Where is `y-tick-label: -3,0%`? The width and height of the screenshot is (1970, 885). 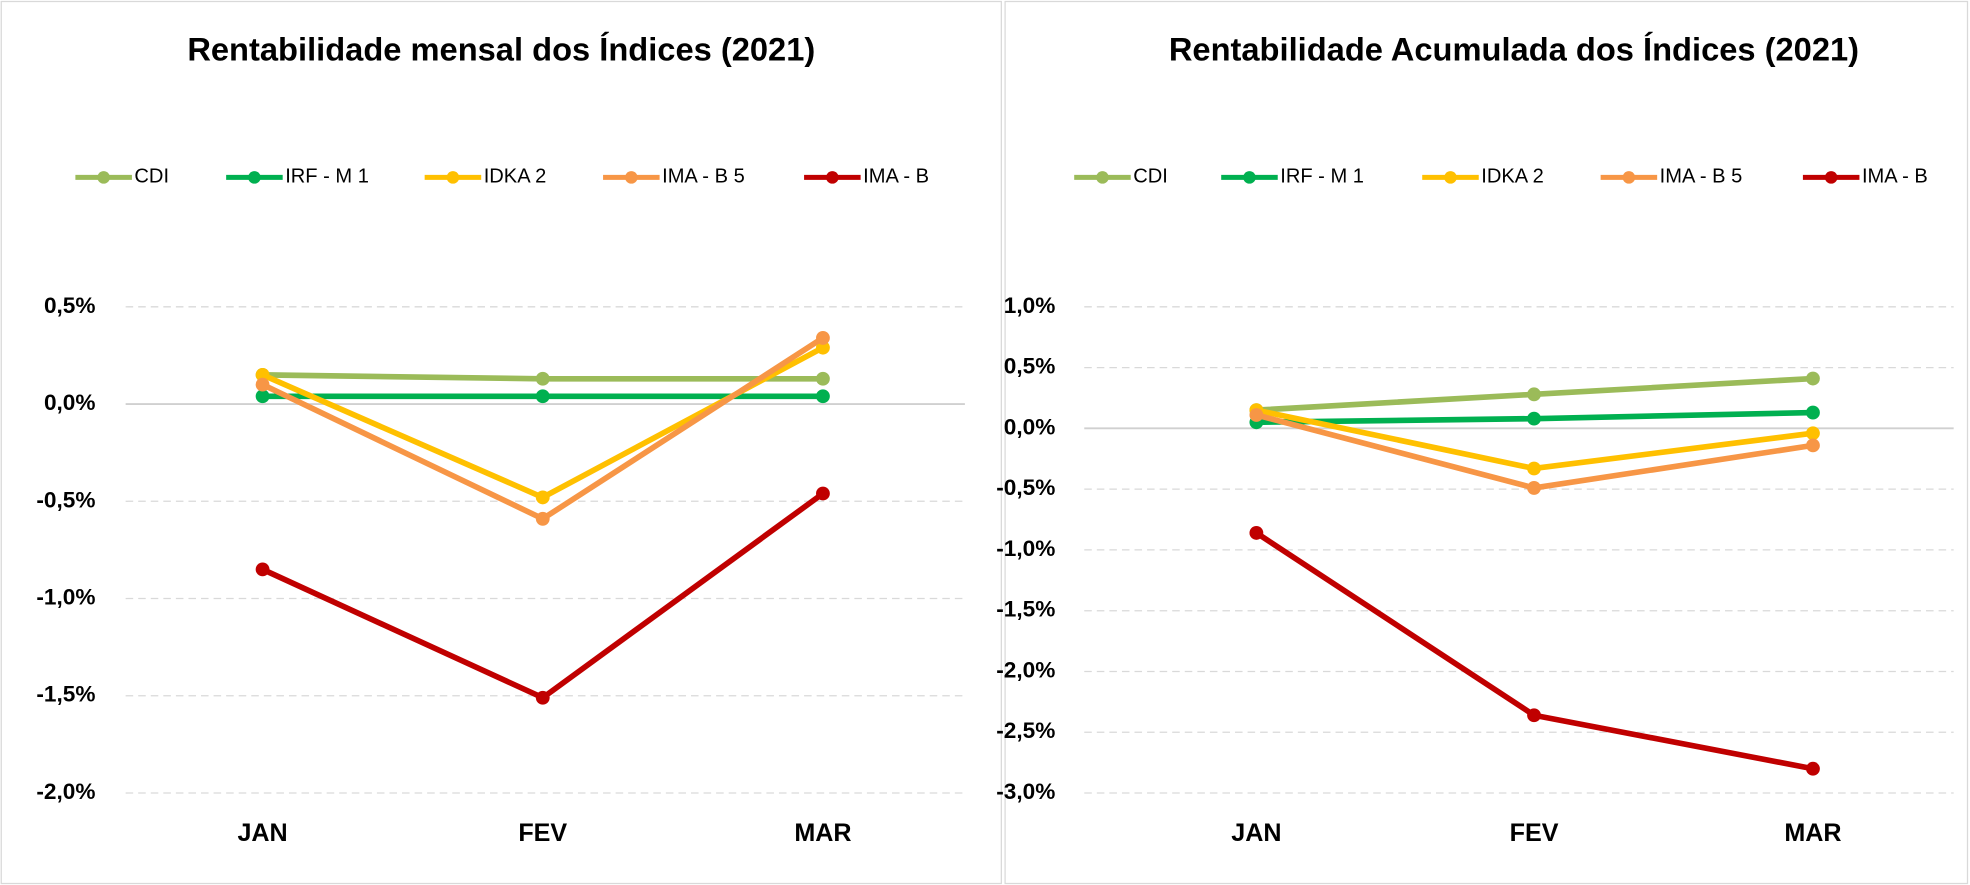 y-tick-label: -3,0% is located at coordinates (1025, 791).